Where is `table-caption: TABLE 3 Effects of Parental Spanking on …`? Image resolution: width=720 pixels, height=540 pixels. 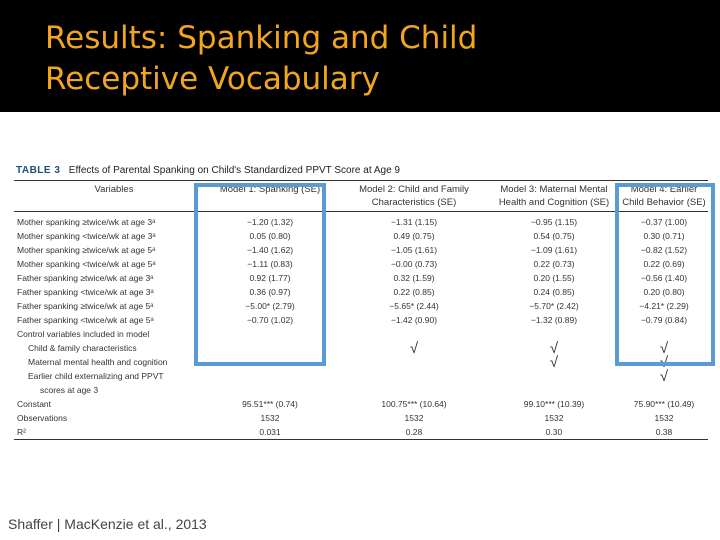
table-caption: TABLE 3 Effects of Parental Spanking on … is located at coordinates (361, 170).